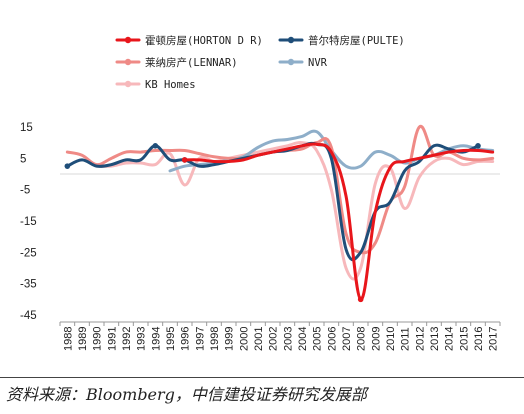 The width and height of the screenshot is (524, 414). What do you see at coordinates (391, 339) in the screenshot?
I see `x-tick-label: 2010` at bounding box center [391, 339].